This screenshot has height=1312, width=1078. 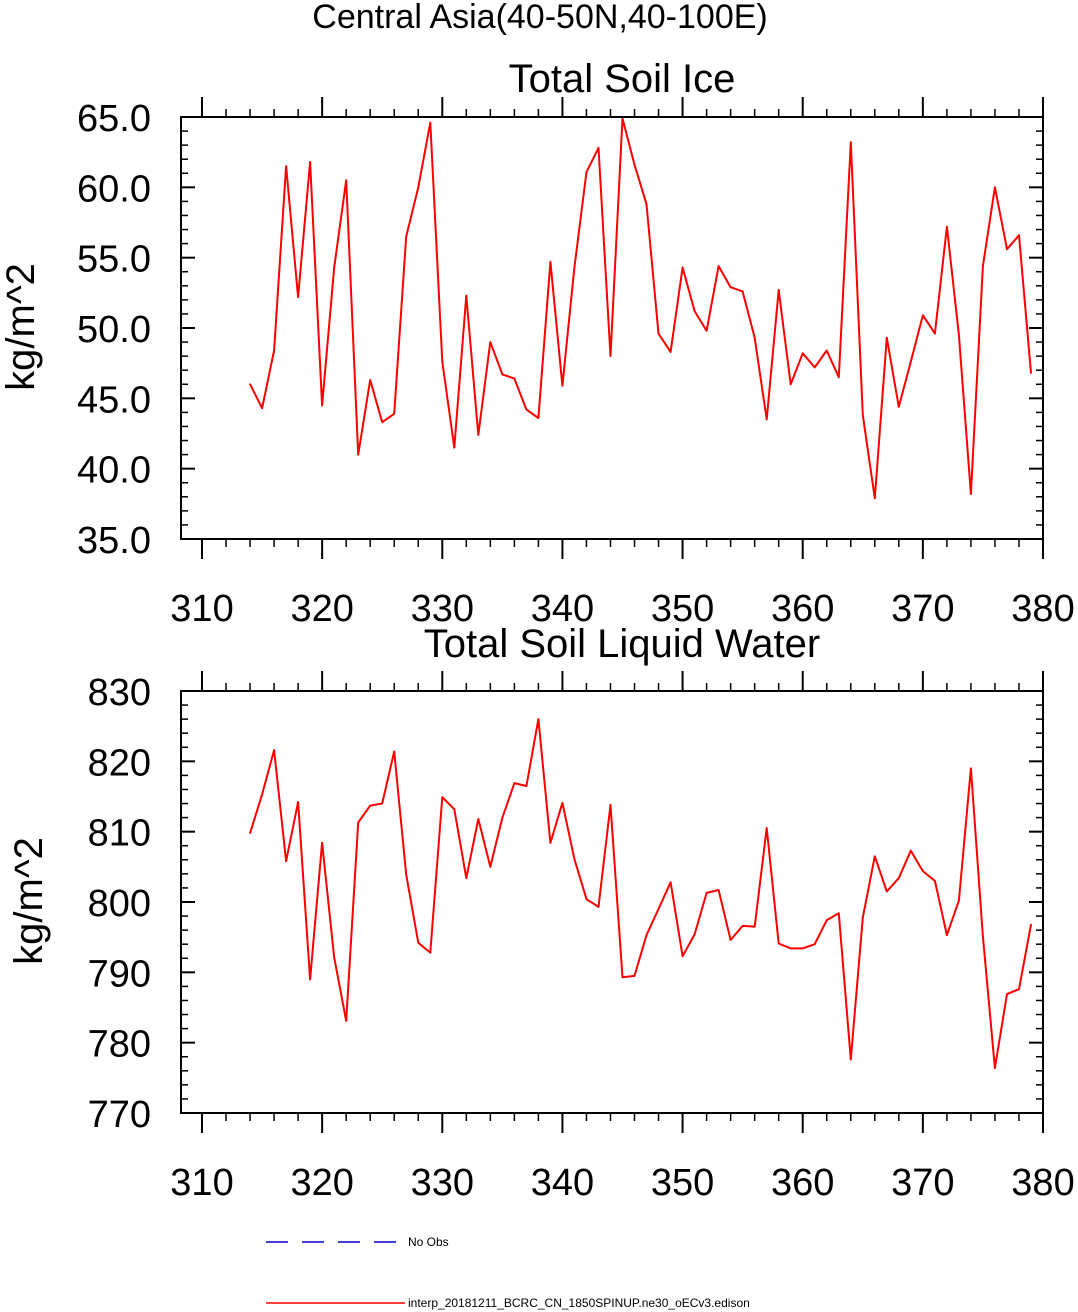 I want to click on y-tick-label: 65.0, so click(x=114, y=119).